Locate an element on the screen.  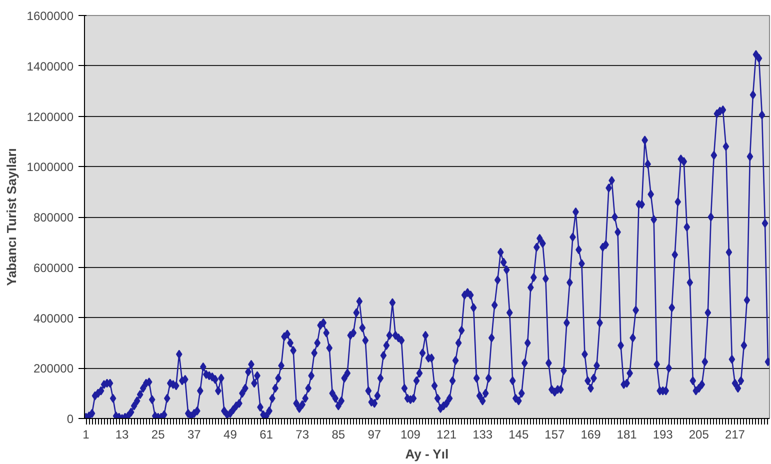
y-tick-label: 1000000 is located at coordinates (50, 167).